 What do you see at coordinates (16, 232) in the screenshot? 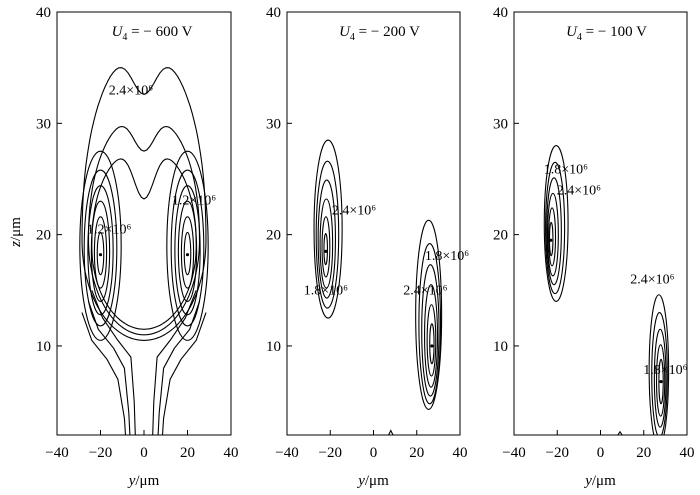
I see `z-axis-label: z/μm` at bounding box center [16, 232].